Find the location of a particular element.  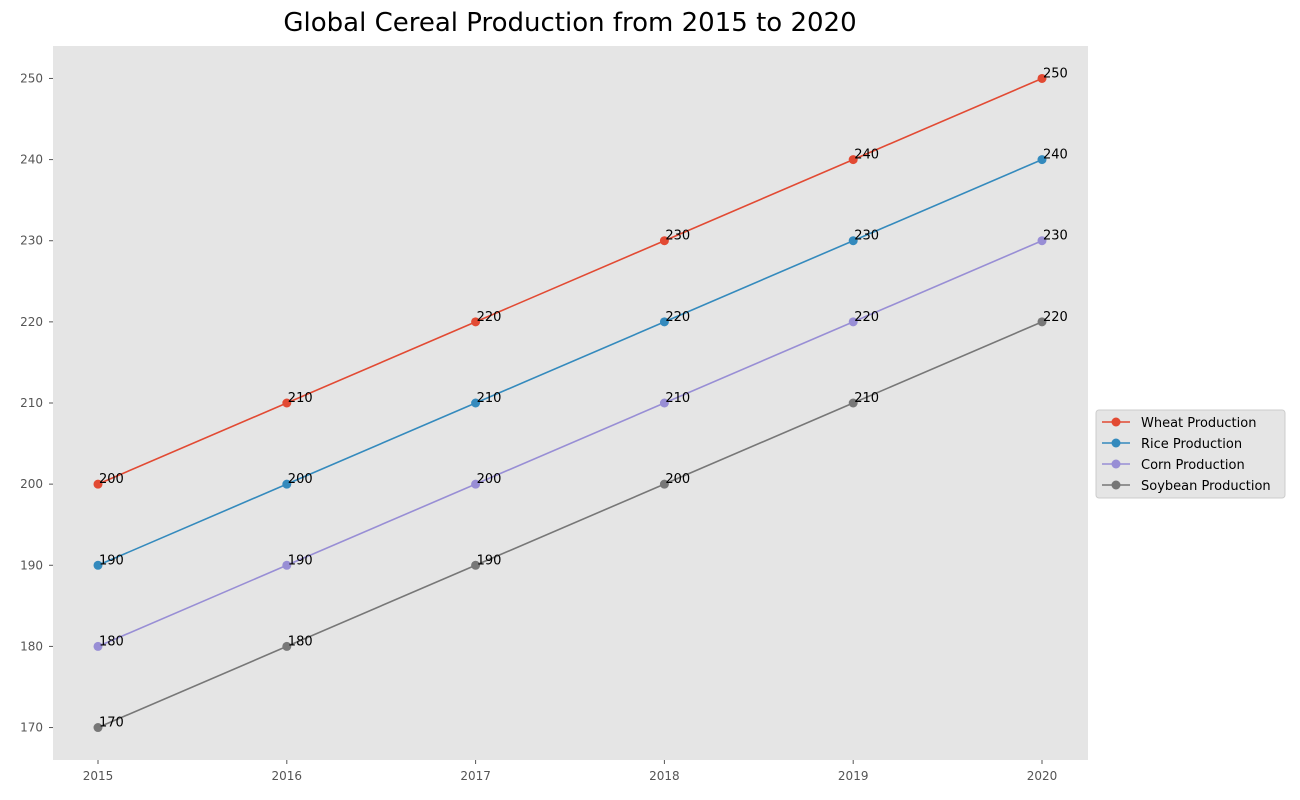

y-tick-label: 240 is located at coordinates (31, 160).